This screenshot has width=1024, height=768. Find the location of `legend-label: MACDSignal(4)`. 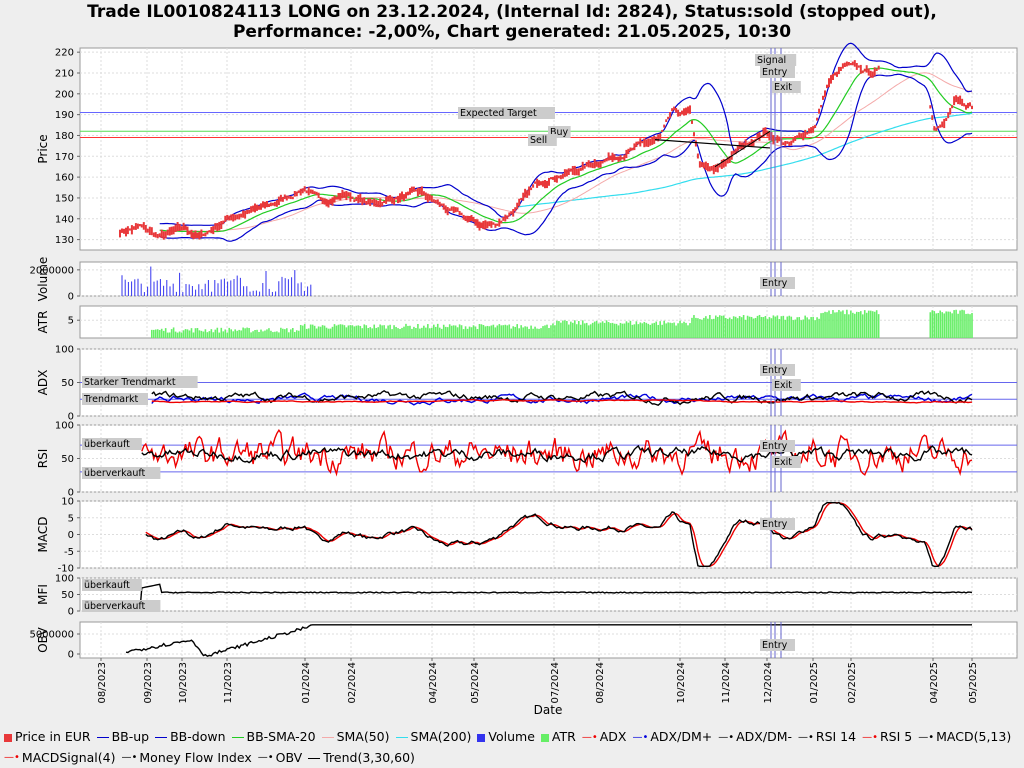

legend-label: MACDSignal(4) is located at coordinates (68, 757).